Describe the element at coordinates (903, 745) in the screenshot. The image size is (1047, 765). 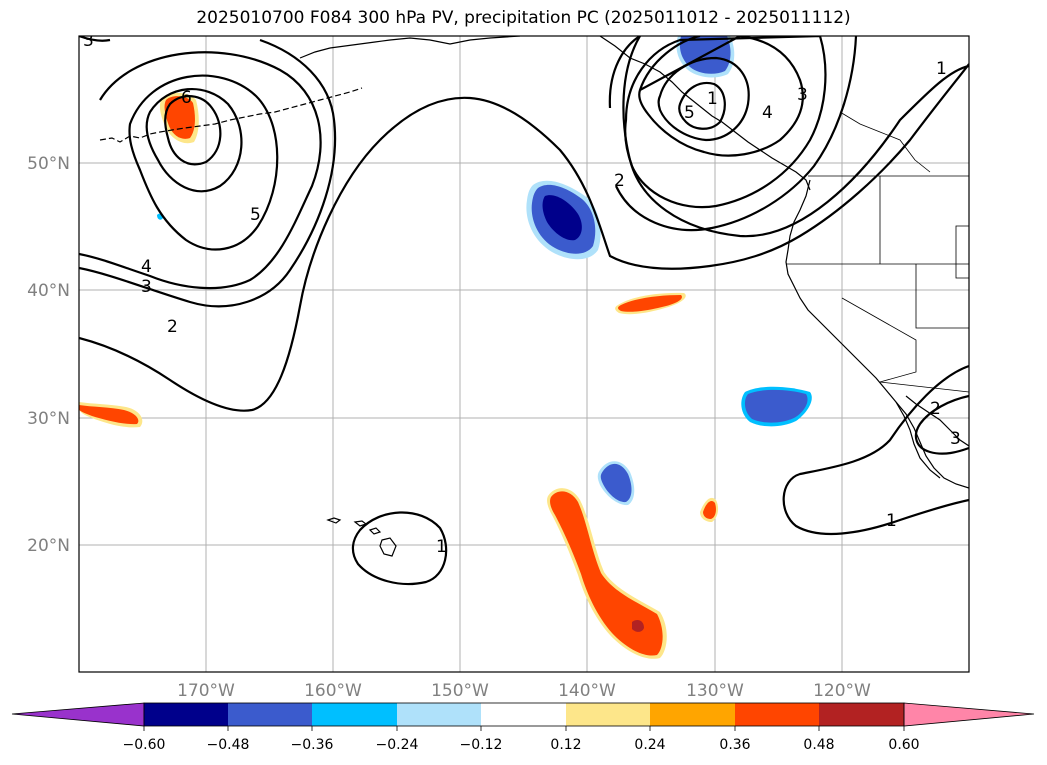
I see `colorbar-tick-label: 0.60` at that location.